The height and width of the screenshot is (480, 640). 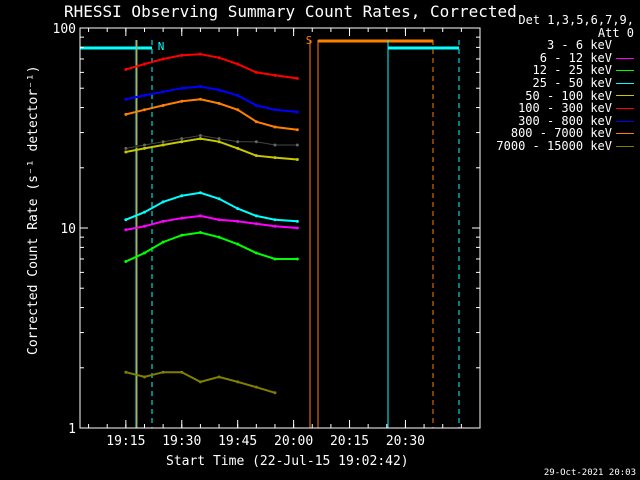 What do you see at coordinates (237, 441) in the screenshot?
I see `x-tick-label: 19:45` at bounding box center [237, 441].